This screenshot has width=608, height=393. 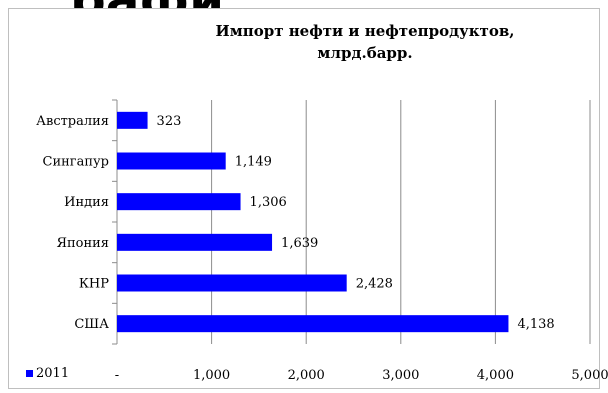 I want to click on x-tick-label: 5,000, so click(x=589, y=375).